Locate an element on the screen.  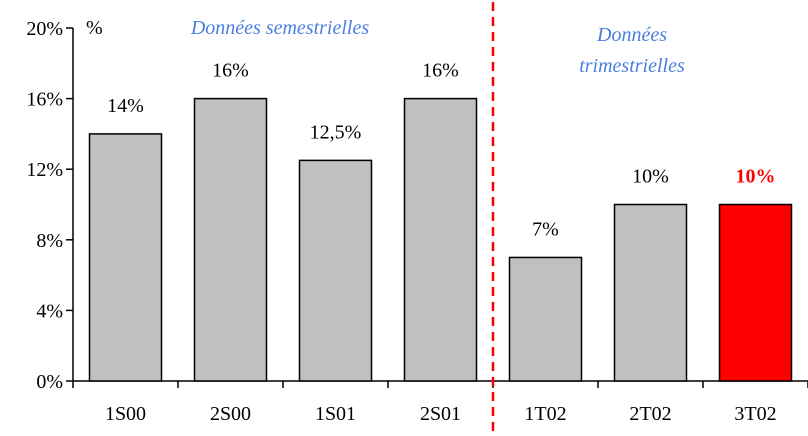
quarterly-data-label-line1: Données is located at coordinates (631, 35).